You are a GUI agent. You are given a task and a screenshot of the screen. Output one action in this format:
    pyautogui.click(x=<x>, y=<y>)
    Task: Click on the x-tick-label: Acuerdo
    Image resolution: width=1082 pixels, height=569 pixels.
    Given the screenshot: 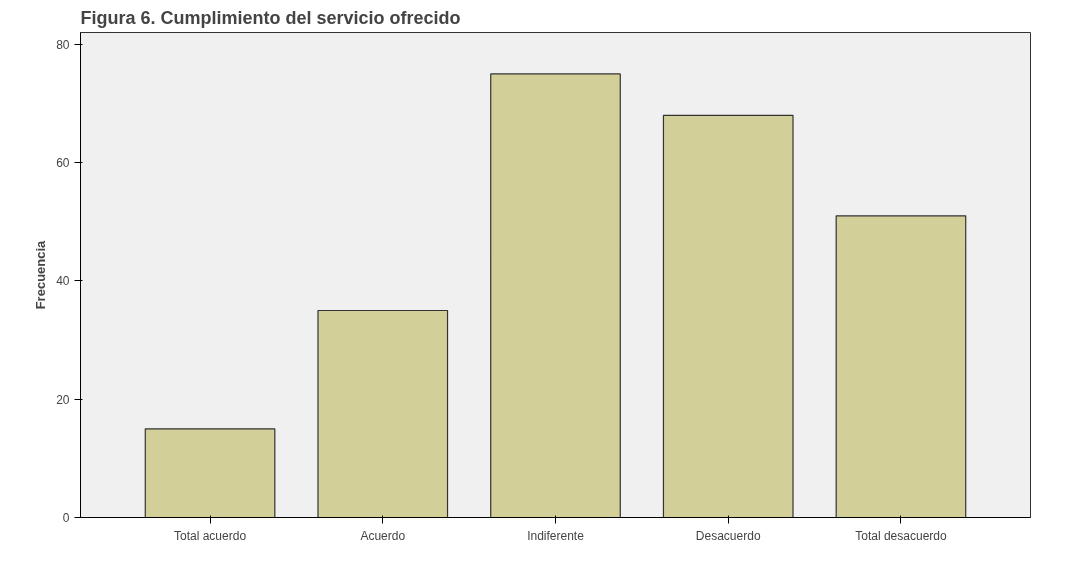 What is the action you would take?
    pyautogui.click(x=383, y=535)
    